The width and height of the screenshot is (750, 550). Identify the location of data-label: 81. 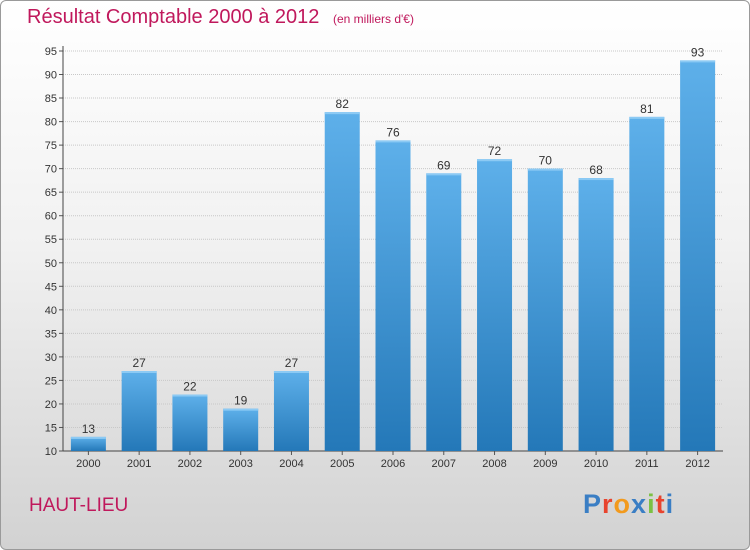
(647, 109).